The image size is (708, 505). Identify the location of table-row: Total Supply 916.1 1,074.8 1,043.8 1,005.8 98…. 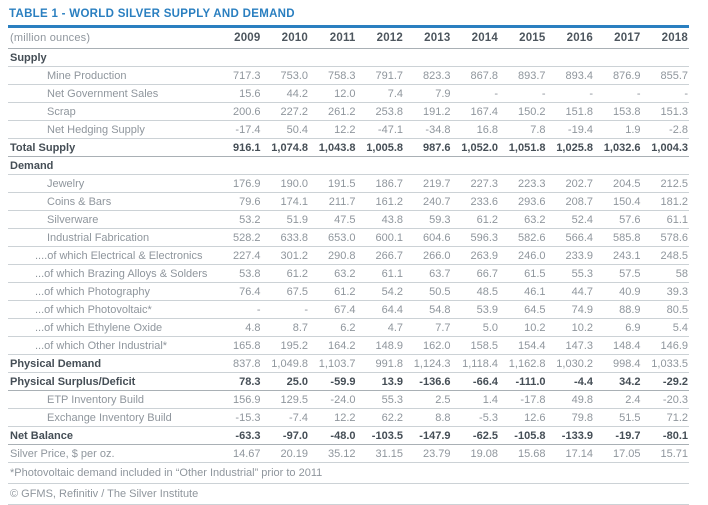
(348, 147).